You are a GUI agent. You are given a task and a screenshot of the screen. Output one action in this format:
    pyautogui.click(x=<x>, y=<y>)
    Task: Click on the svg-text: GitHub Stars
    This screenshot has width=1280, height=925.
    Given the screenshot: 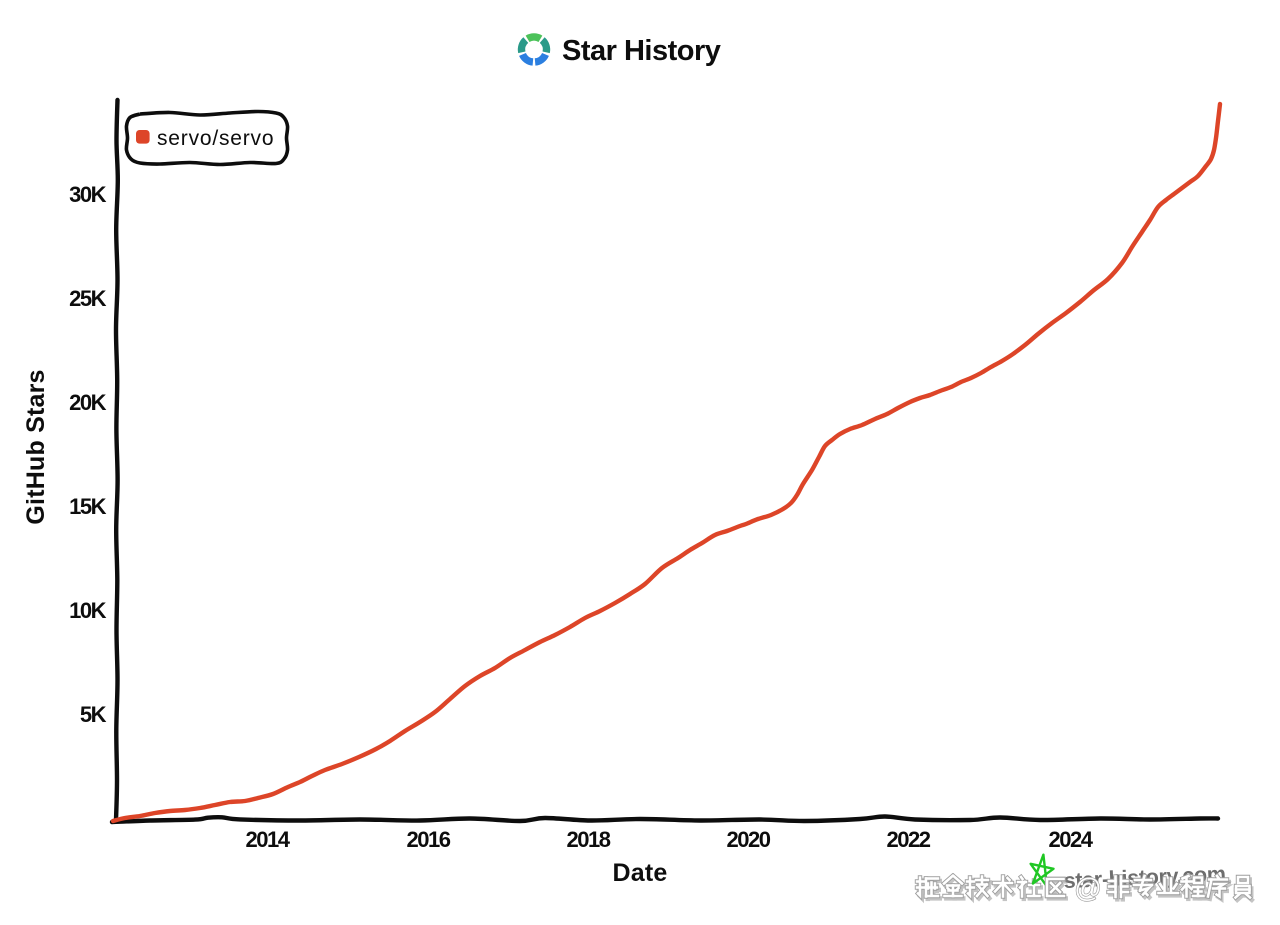 What is the action you would take?
    pyautogui.click(x=36, y=446)
    